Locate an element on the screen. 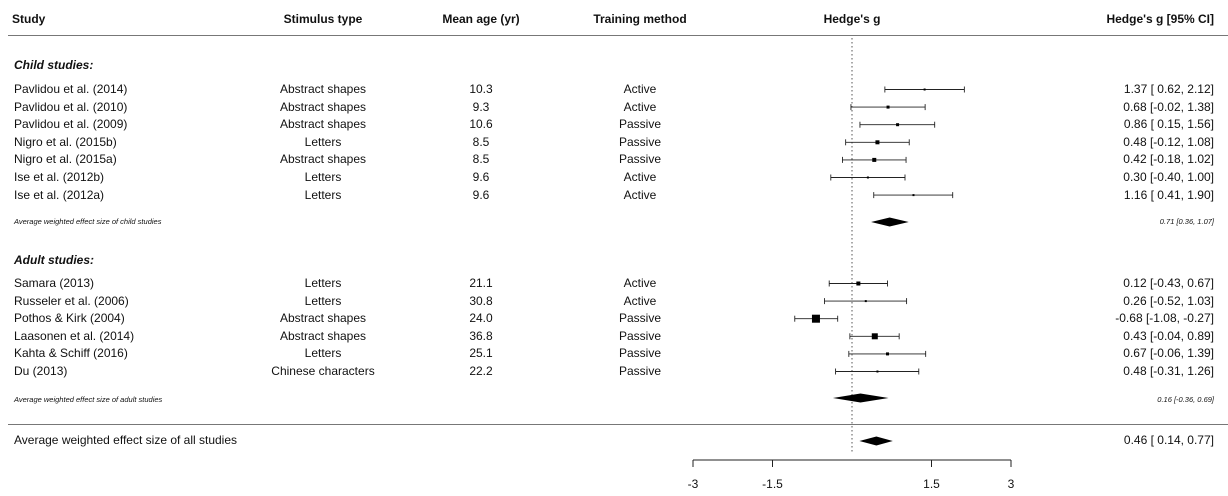  mean-age: 10.6 is located at coordinates (481, 124).